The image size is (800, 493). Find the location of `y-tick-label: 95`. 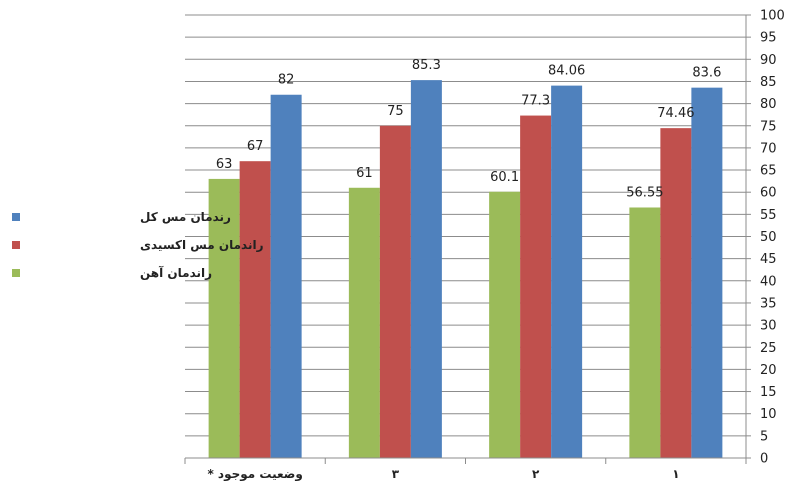

y-tick-label: 95 is located at coordinates (768, 38).